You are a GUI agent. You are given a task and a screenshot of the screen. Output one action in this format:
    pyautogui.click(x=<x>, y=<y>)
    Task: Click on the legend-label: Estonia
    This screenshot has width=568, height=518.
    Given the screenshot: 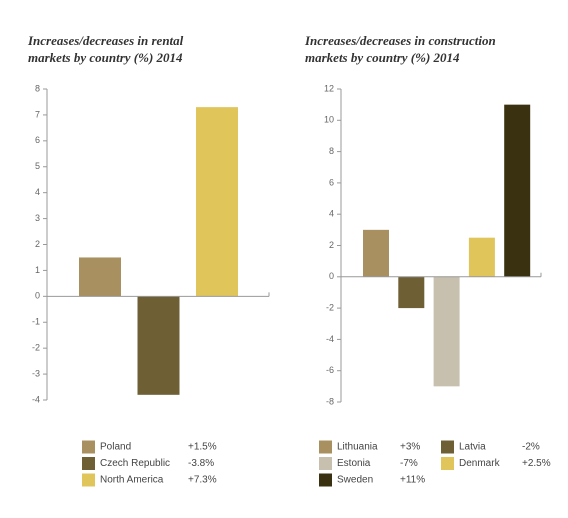 What is the action you would take?
    pyautogui.click(x=354, y=463)
    